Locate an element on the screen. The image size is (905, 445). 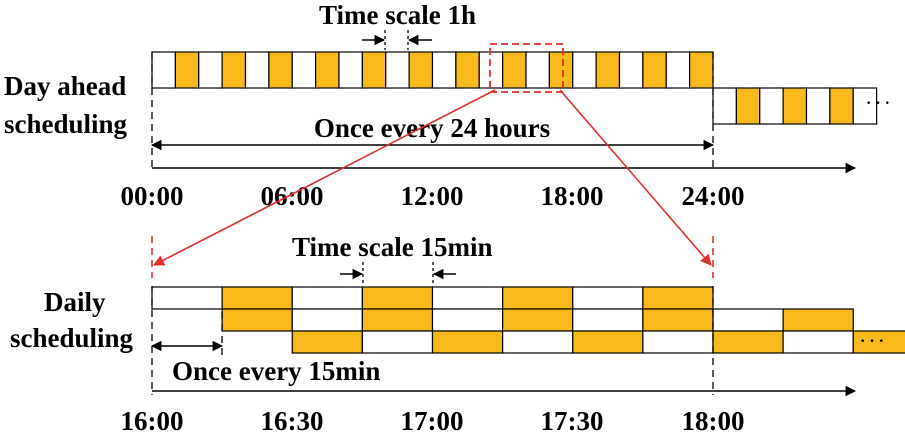
bottom-tick-label: 17:30 is located at coordinates (572, 421).